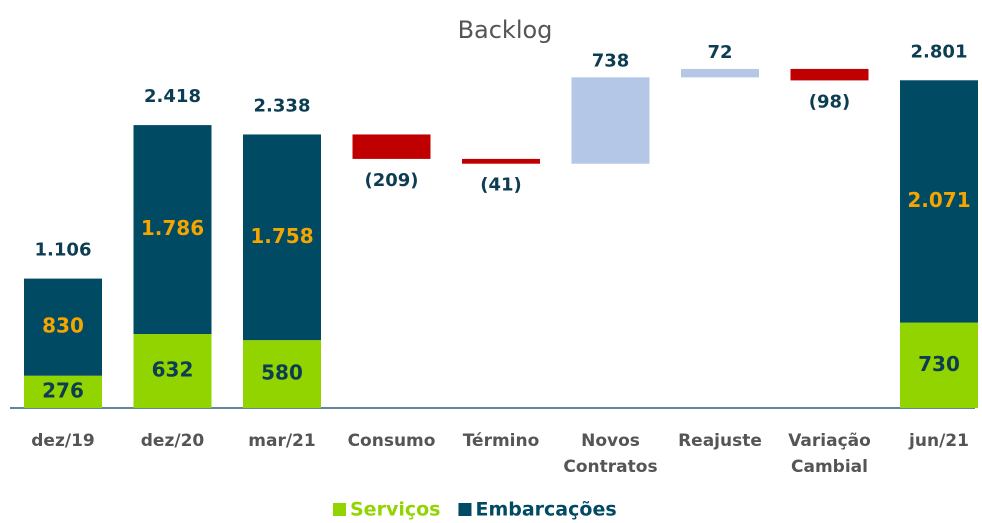 The image size is (982, 523). What do you see at coordinates (391, 441) in the screenshot?
I see `x-tick-label: Consumo` at bounding box center [391, 441].